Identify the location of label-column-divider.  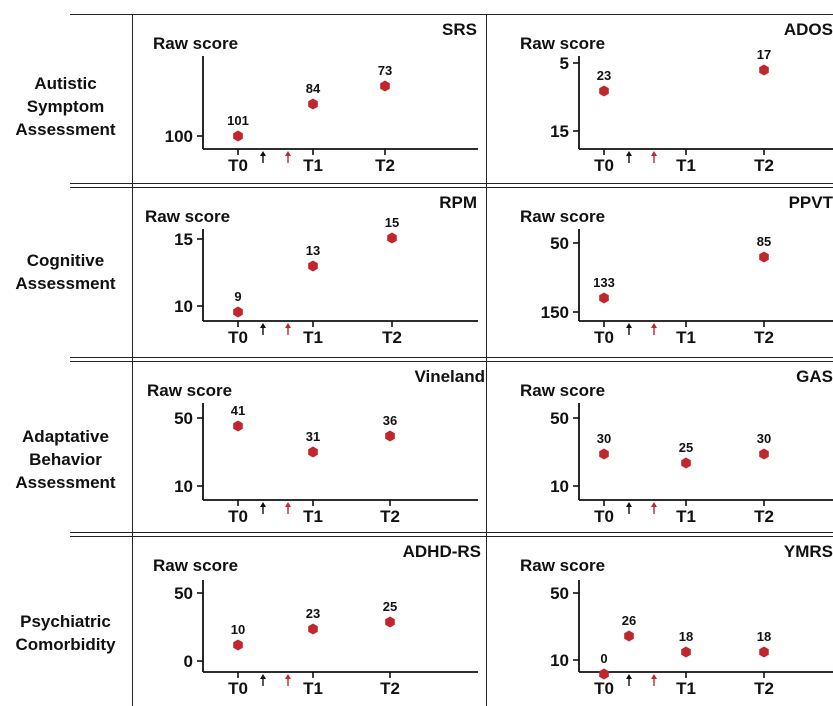
(132, 360).